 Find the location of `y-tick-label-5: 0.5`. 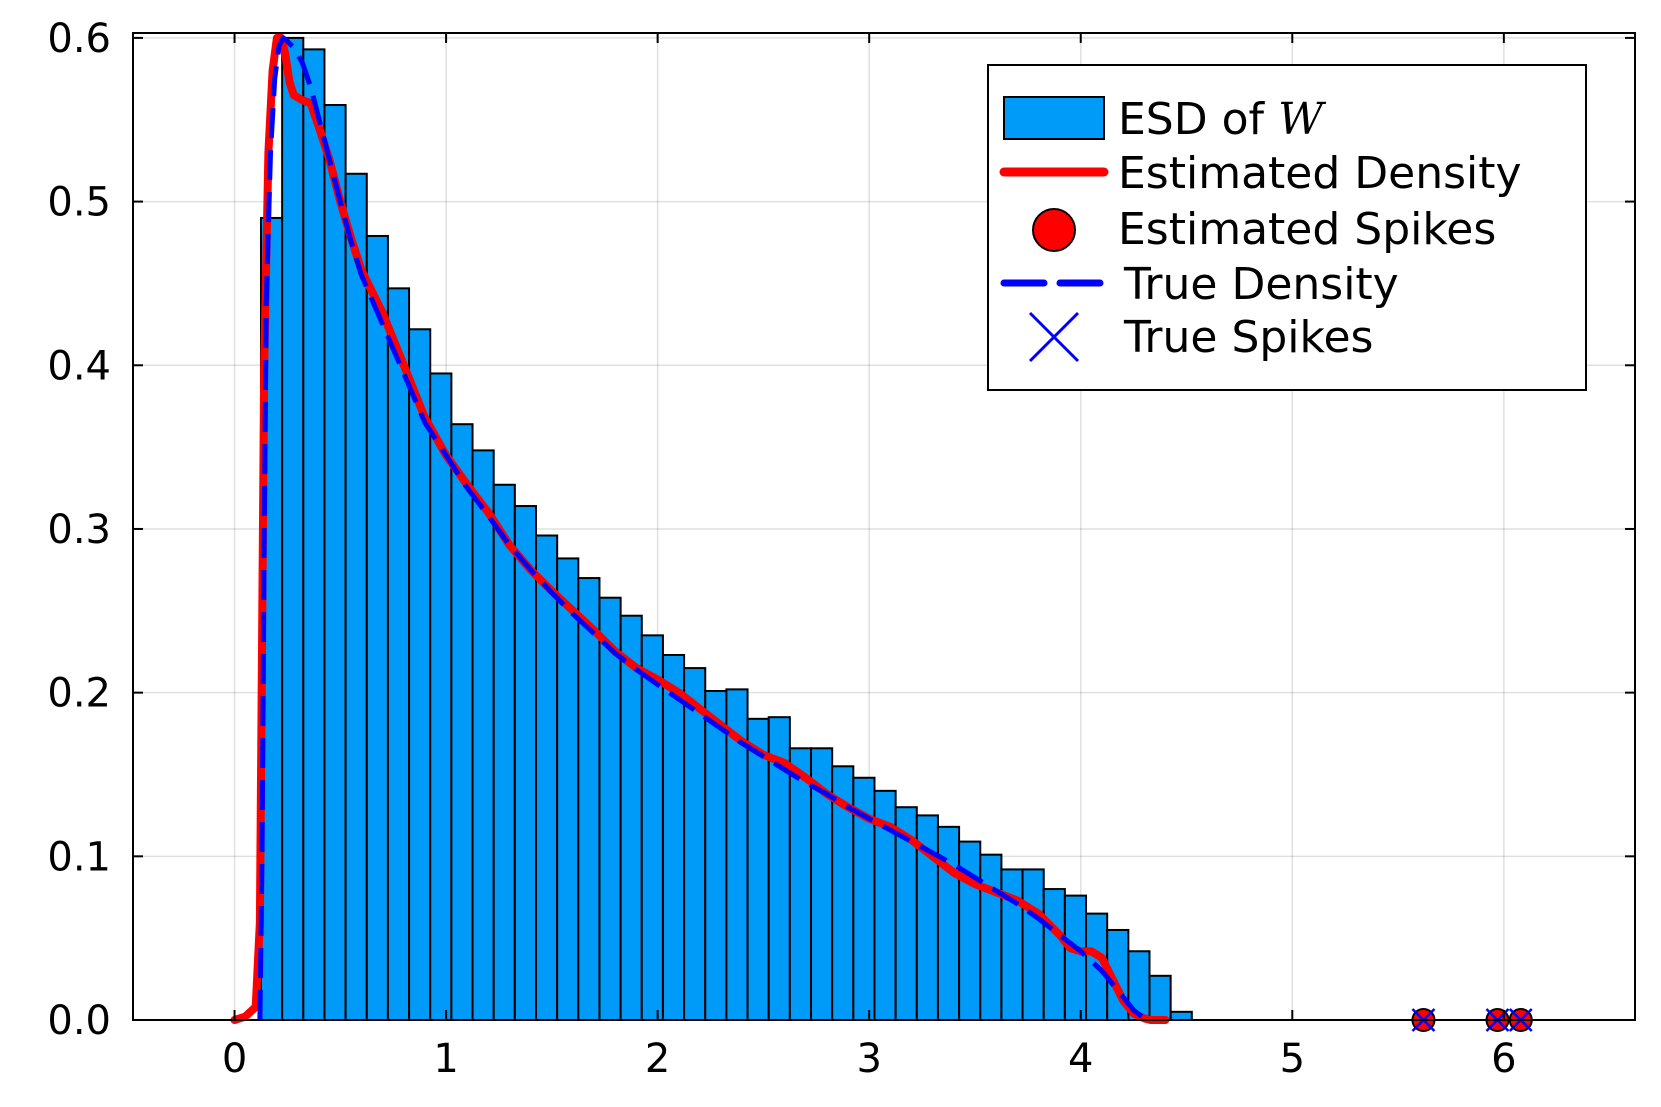

y-tick-label-5: 0.5 is located at coordinates (79, 203).